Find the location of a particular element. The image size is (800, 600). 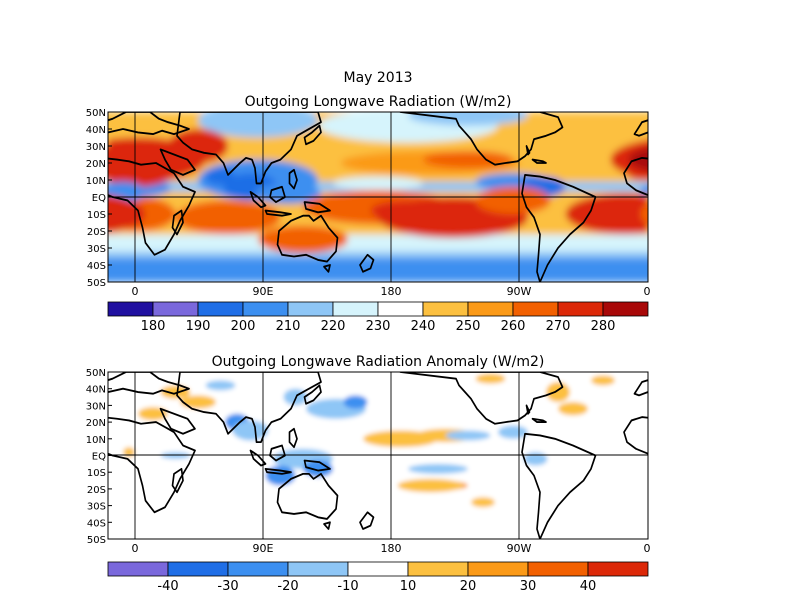

top-map-lon-labels: 0 90E 180 90W 0 is located at coordinates (391, 291).